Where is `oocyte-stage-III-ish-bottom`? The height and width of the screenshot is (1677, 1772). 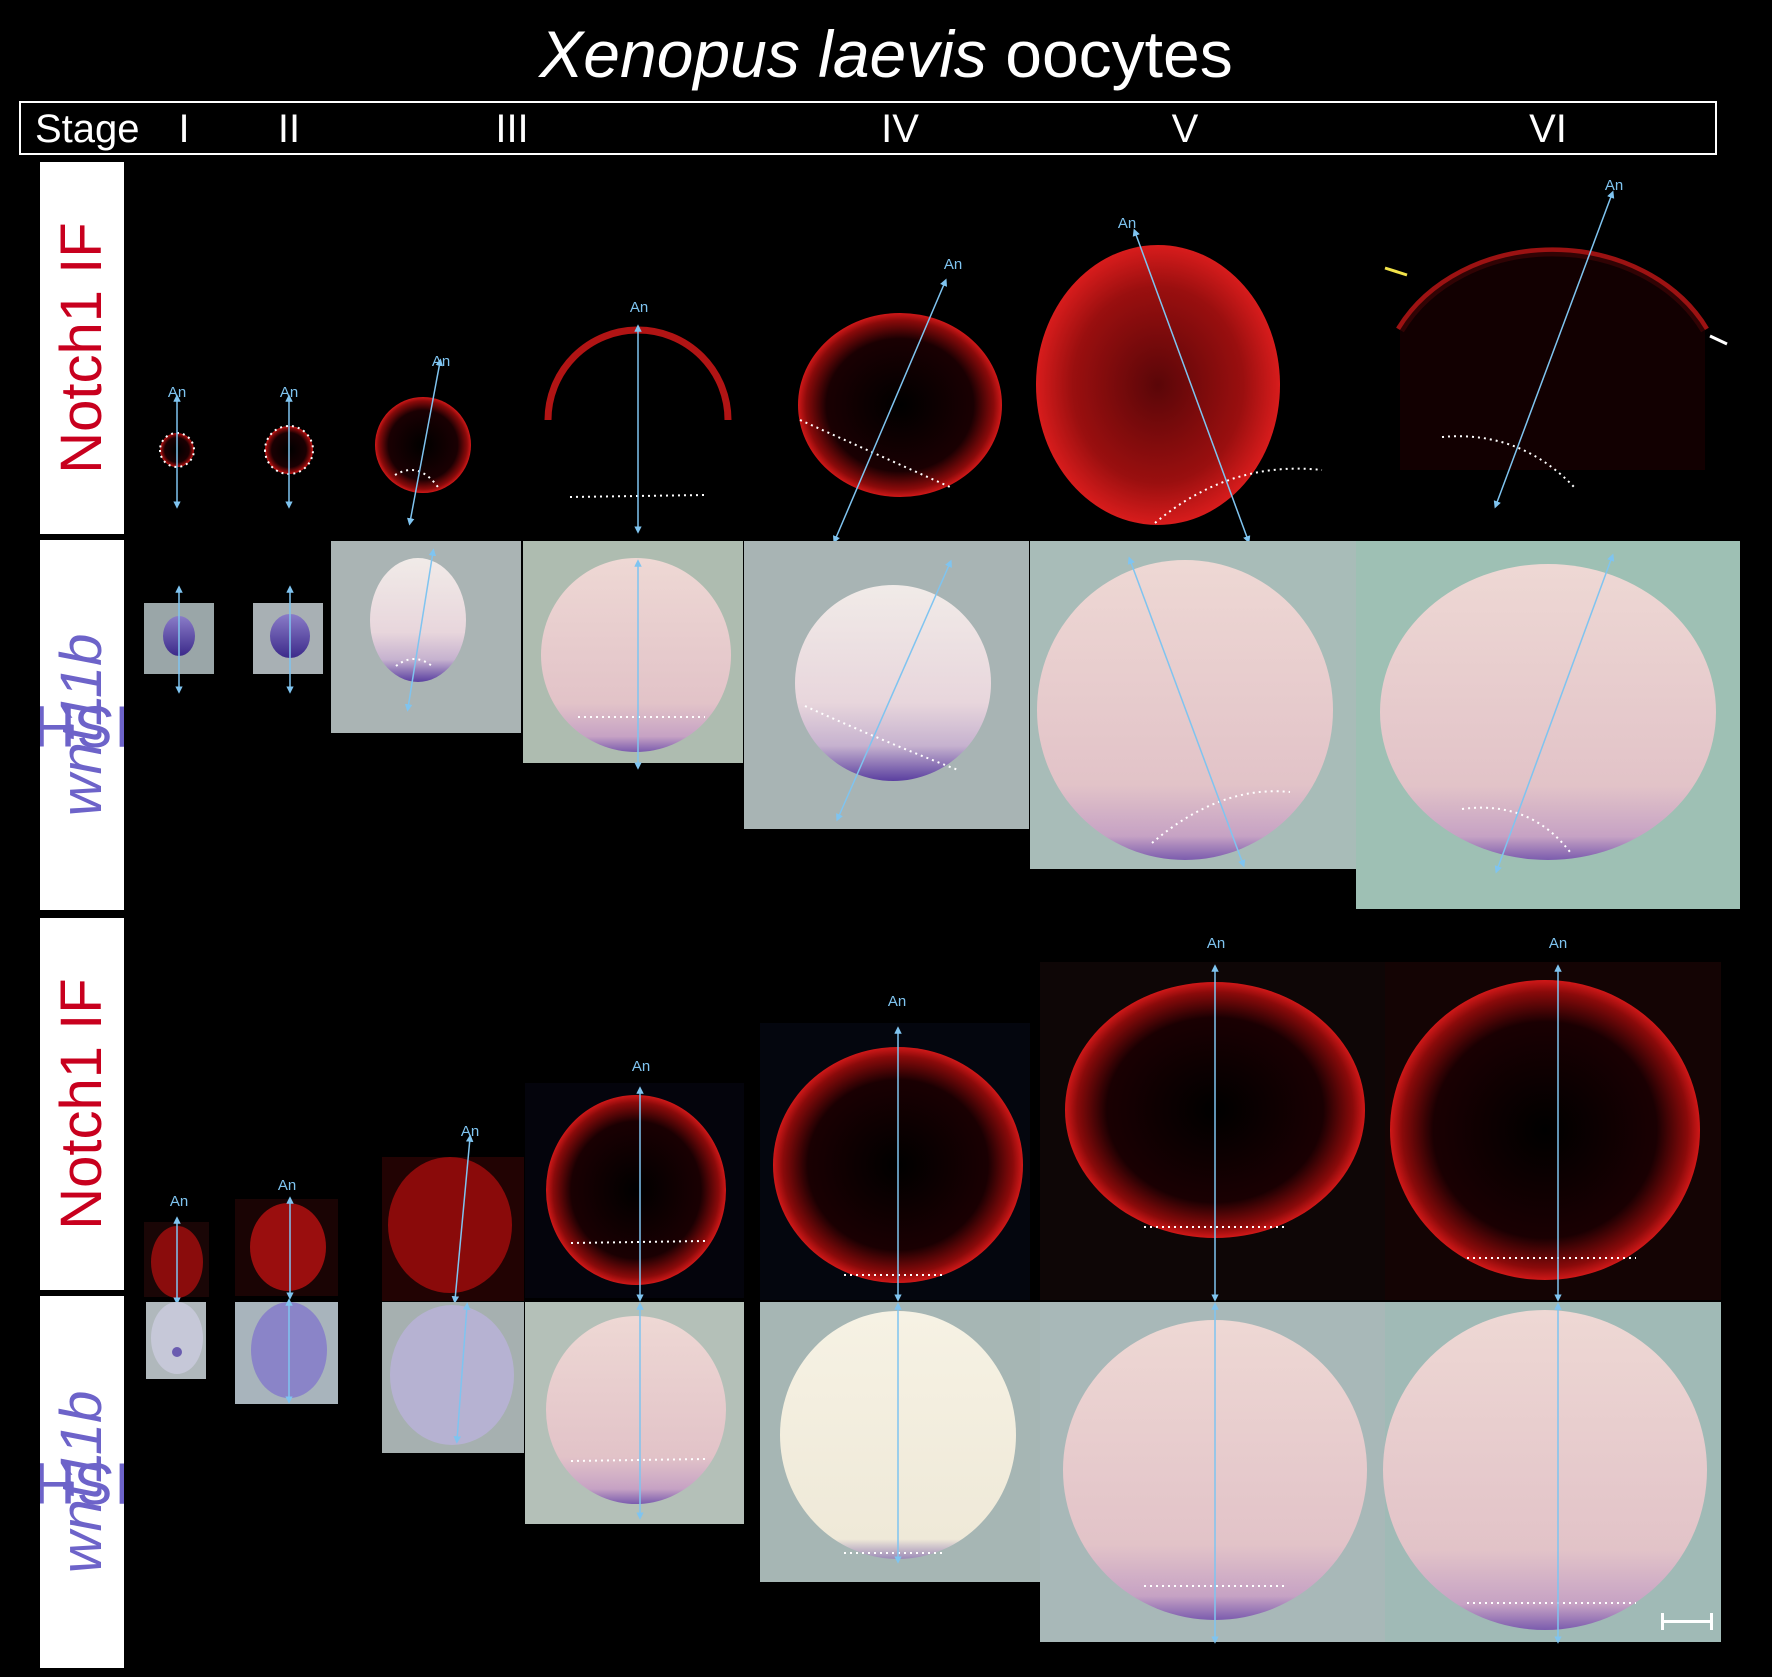 oocyte-stage-III-ish-bottom is located at coordinates (452, 1375).